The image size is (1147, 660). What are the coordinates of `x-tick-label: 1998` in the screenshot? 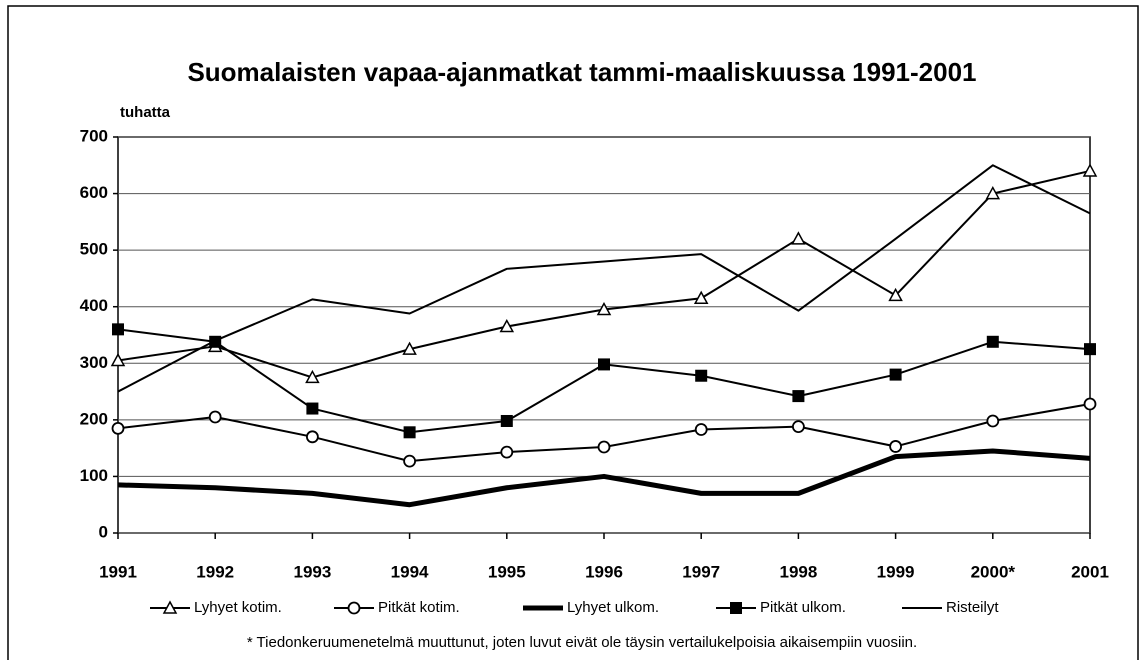 It's located at (798, 571).